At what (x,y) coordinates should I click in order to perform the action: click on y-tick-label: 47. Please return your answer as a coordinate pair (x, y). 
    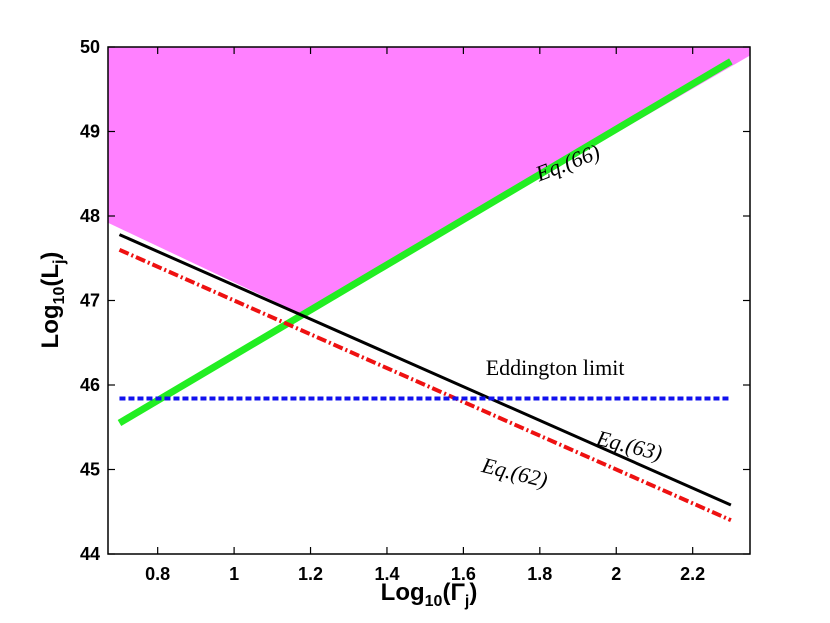
    Looking at the image, I should click on (90, 301).